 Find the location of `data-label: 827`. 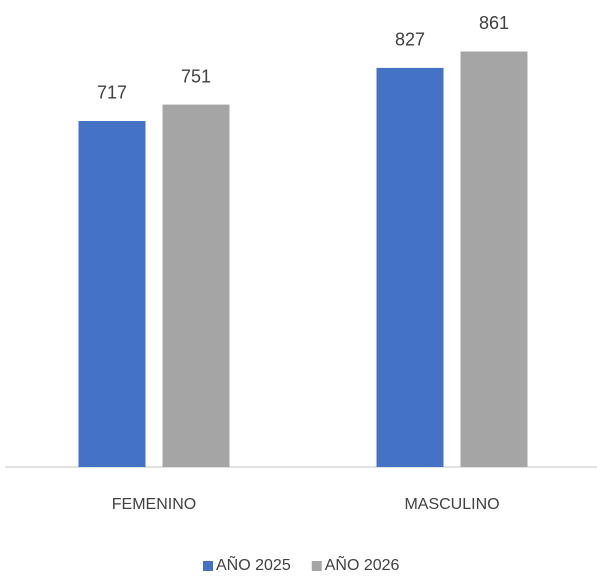

data-label: 827 is located at coordinates (410, 40).